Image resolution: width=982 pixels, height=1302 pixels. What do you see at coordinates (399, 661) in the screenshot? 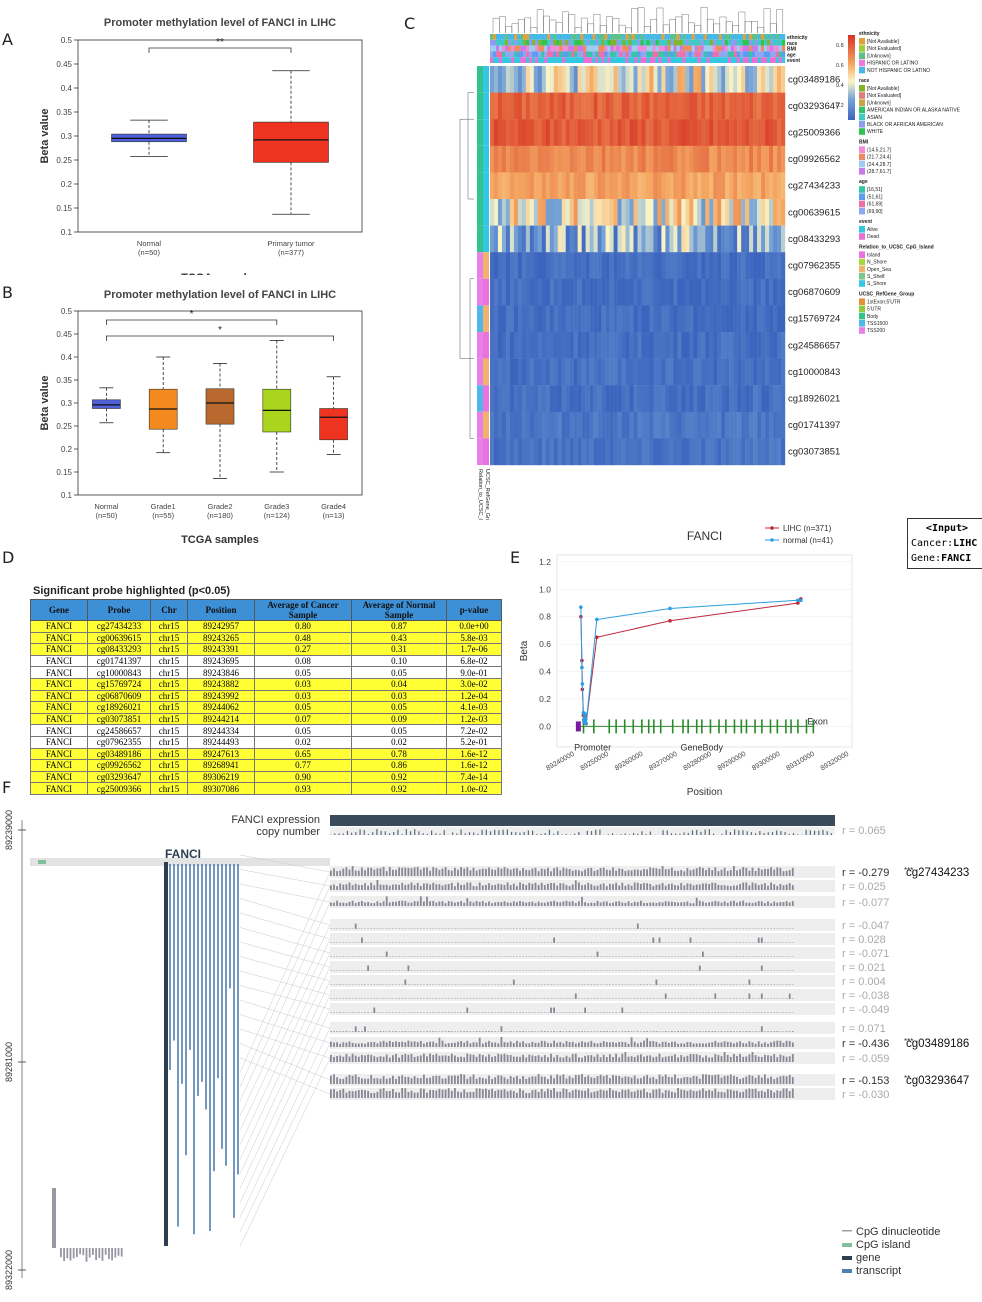
I see `table-cell: 0.10` at bounding box center [399, 661].